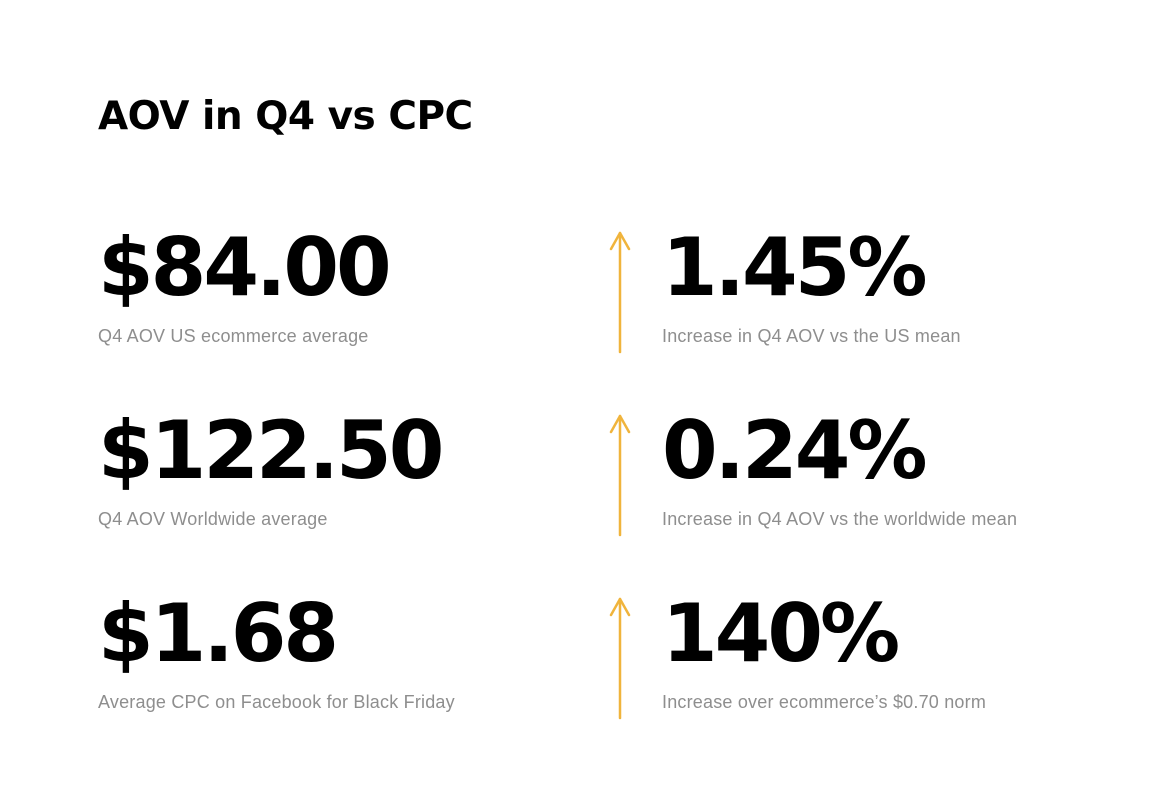 Image resolution: width=1152 pixels, height=810 pixels. What do you see at coordinates (824, 702) in the screenshot?
I see `stat-caption: Increase over ecommerce’s $0.70 norm` at bounding box center [824, 702].